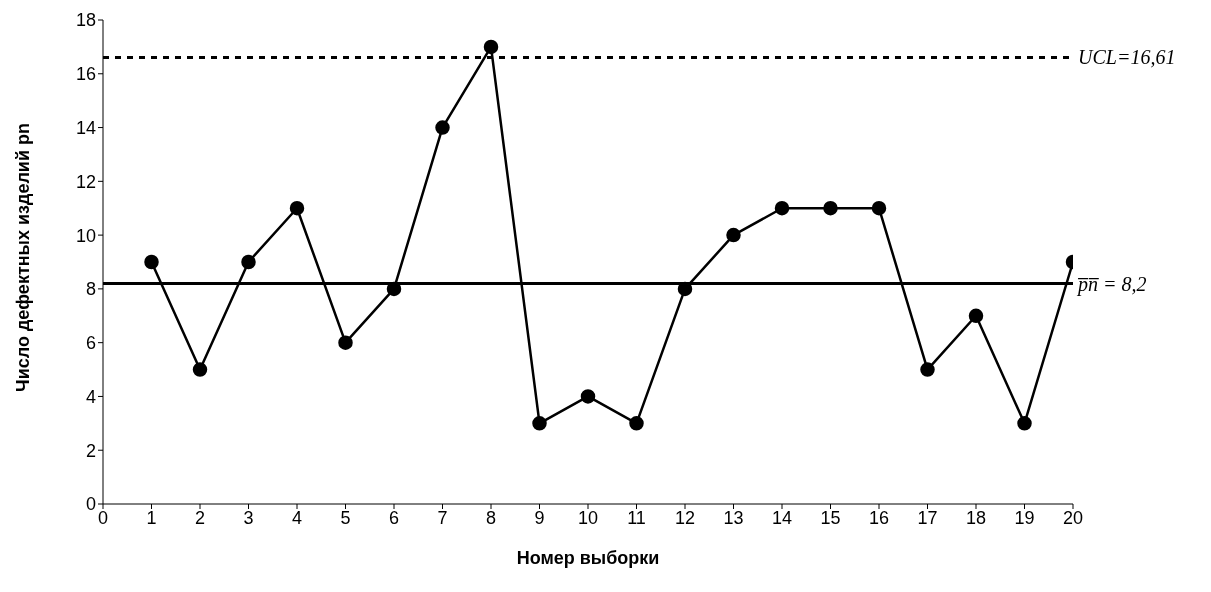  Describe the element at coordinates (90, 450) in the screenshot. I see `y-tick-label: 2` at that location.